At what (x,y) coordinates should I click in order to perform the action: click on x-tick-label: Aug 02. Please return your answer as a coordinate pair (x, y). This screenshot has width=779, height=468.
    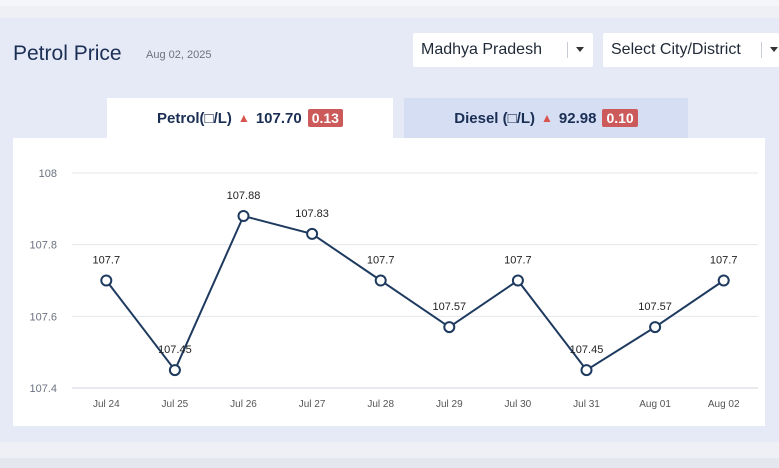
    Looking at the image, I should click on (724, 404).